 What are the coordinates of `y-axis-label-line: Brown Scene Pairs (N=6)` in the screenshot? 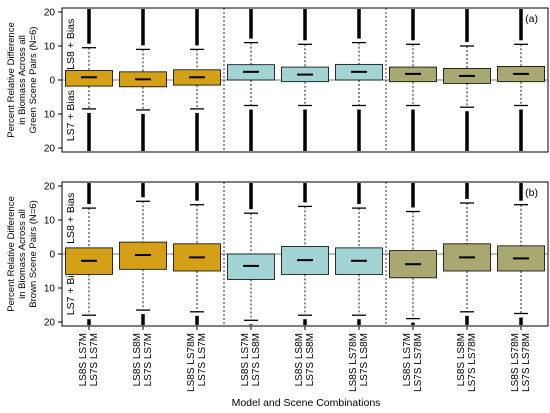 It's located at (33, 253).